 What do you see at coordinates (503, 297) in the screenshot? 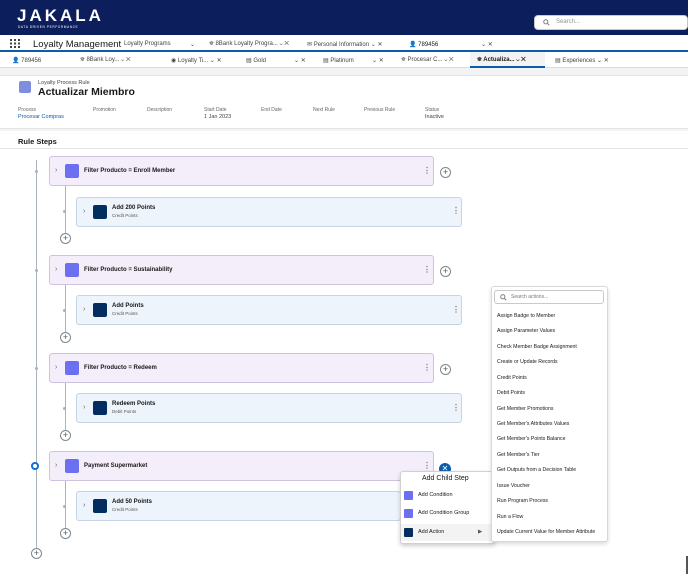
I see `search-icon` at bounding box center [503, 297].